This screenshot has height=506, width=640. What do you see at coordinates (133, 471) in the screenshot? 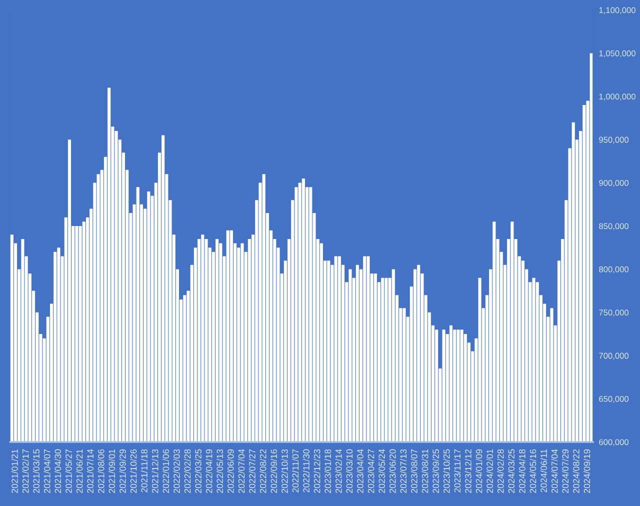
I see `x-tick-label: 2021/10/26` at bounding box center [133, 471].